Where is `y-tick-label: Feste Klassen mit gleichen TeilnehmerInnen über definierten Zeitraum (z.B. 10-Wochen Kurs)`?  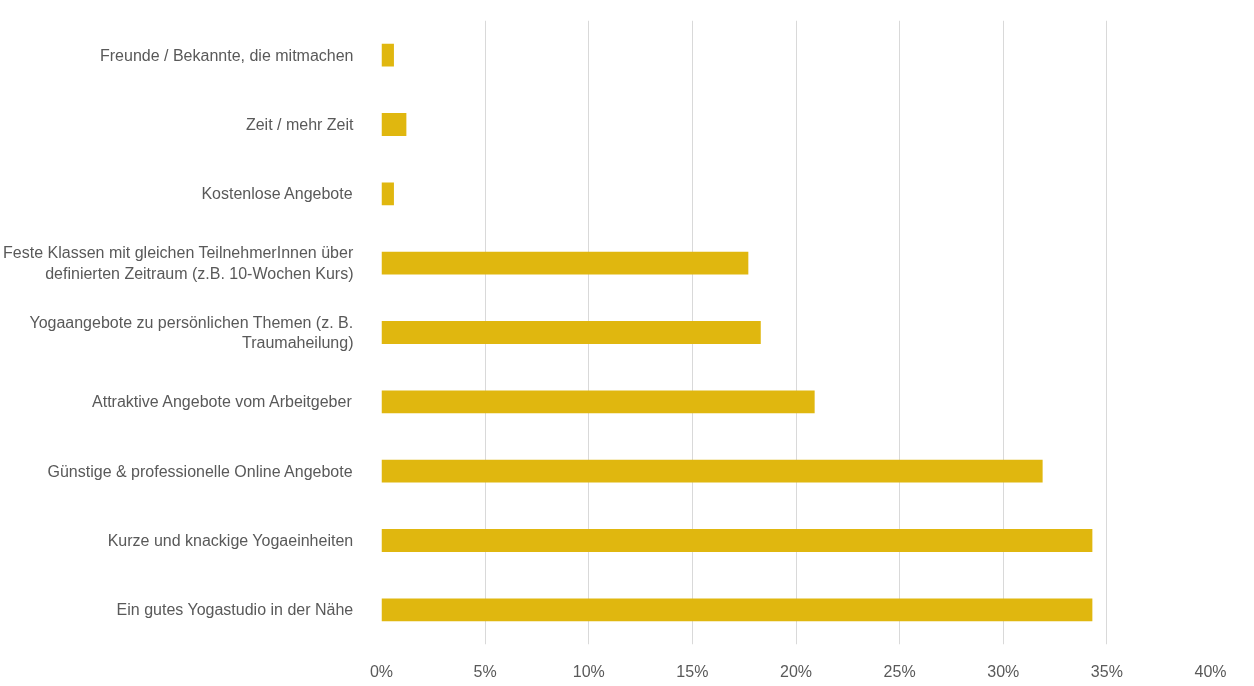 y-tick-label: Feste Klassen mit gleichen TeilnehmerInnen über definierten Zeitraum (z.B. 10-Wochen Kurs) is located at coordinates (178, 263).